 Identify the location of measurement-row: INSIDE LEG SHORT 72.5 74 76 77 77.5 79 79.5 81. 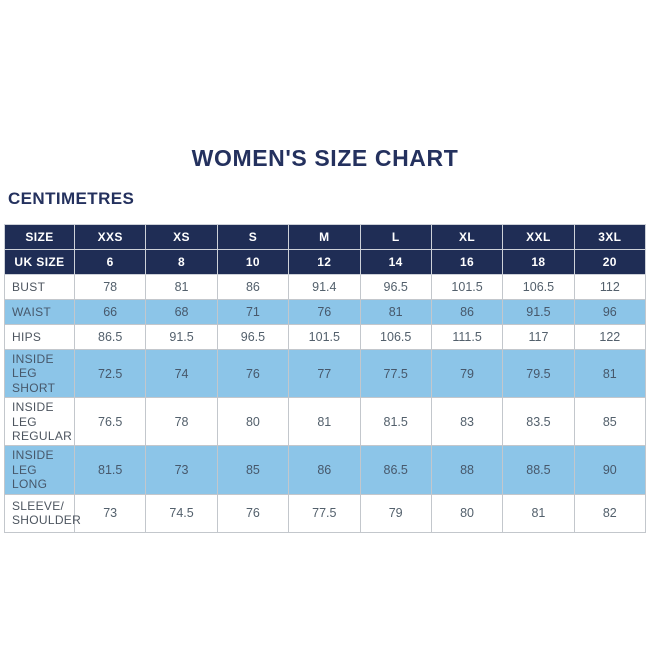
(325, 373).